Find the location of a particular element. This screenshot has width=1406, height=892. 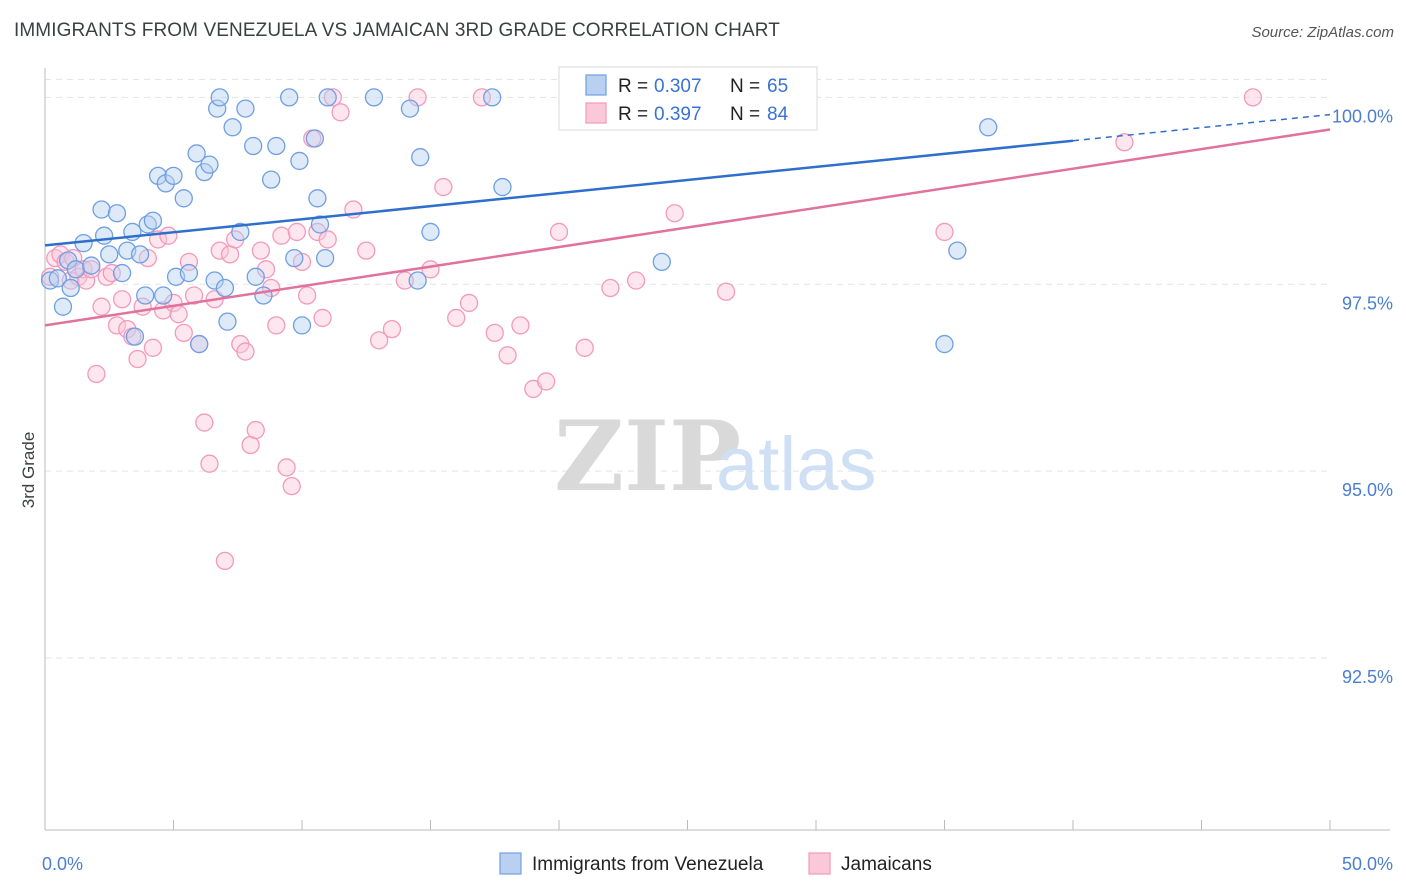

watermark-atlas: atlas is located at coordinates (796, 464).